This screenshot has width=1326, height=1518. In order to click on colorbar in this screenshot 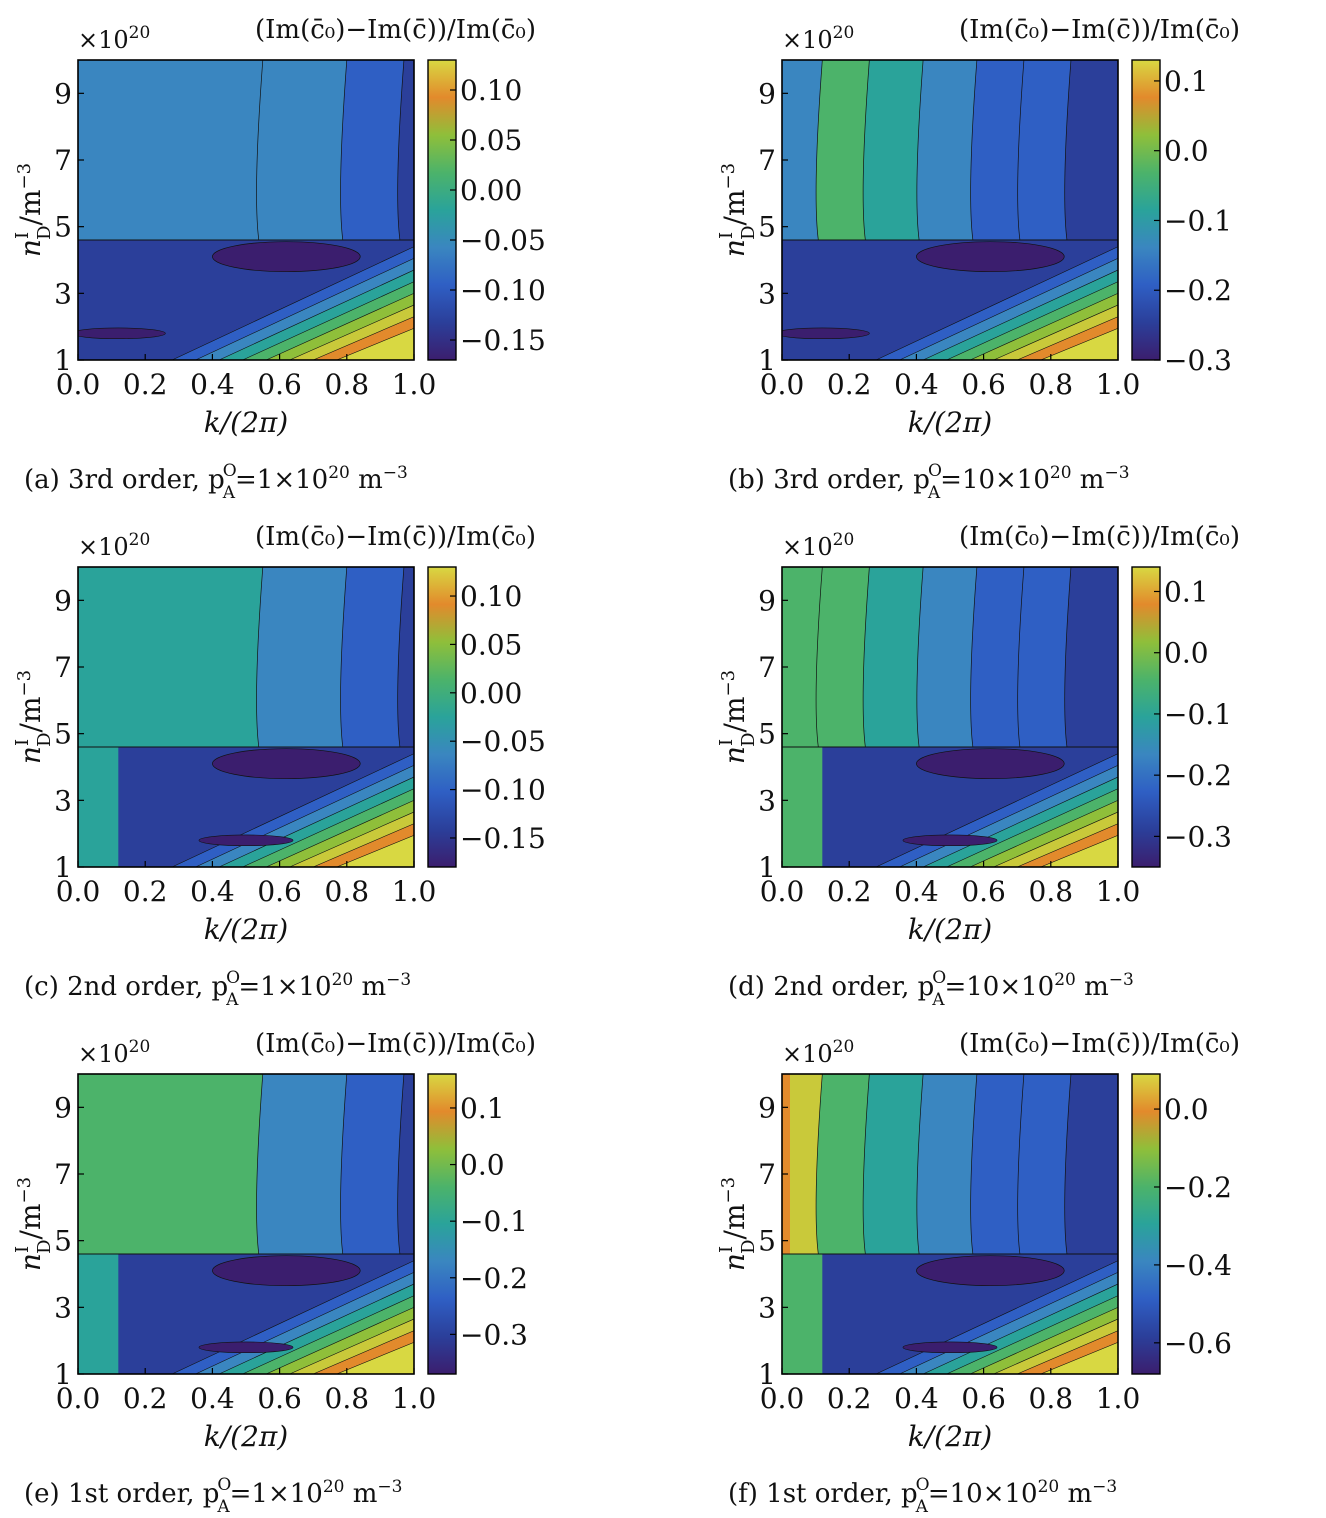, I will do `click(1146, 210)`.